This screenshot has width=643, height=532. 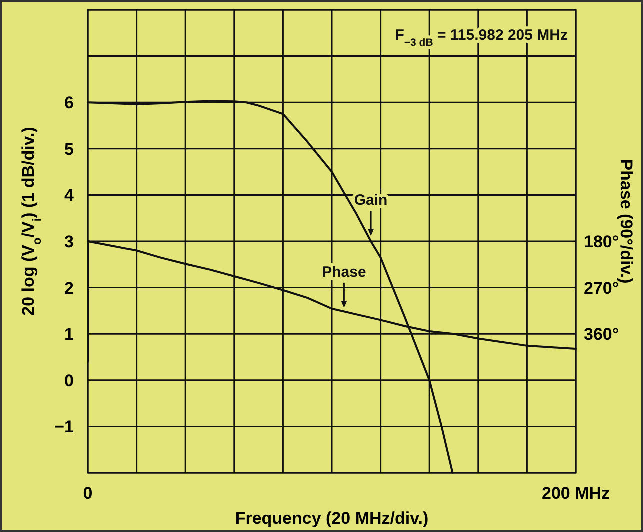 I want to click on y-tick-label: 1, so click(x=69, y=334).